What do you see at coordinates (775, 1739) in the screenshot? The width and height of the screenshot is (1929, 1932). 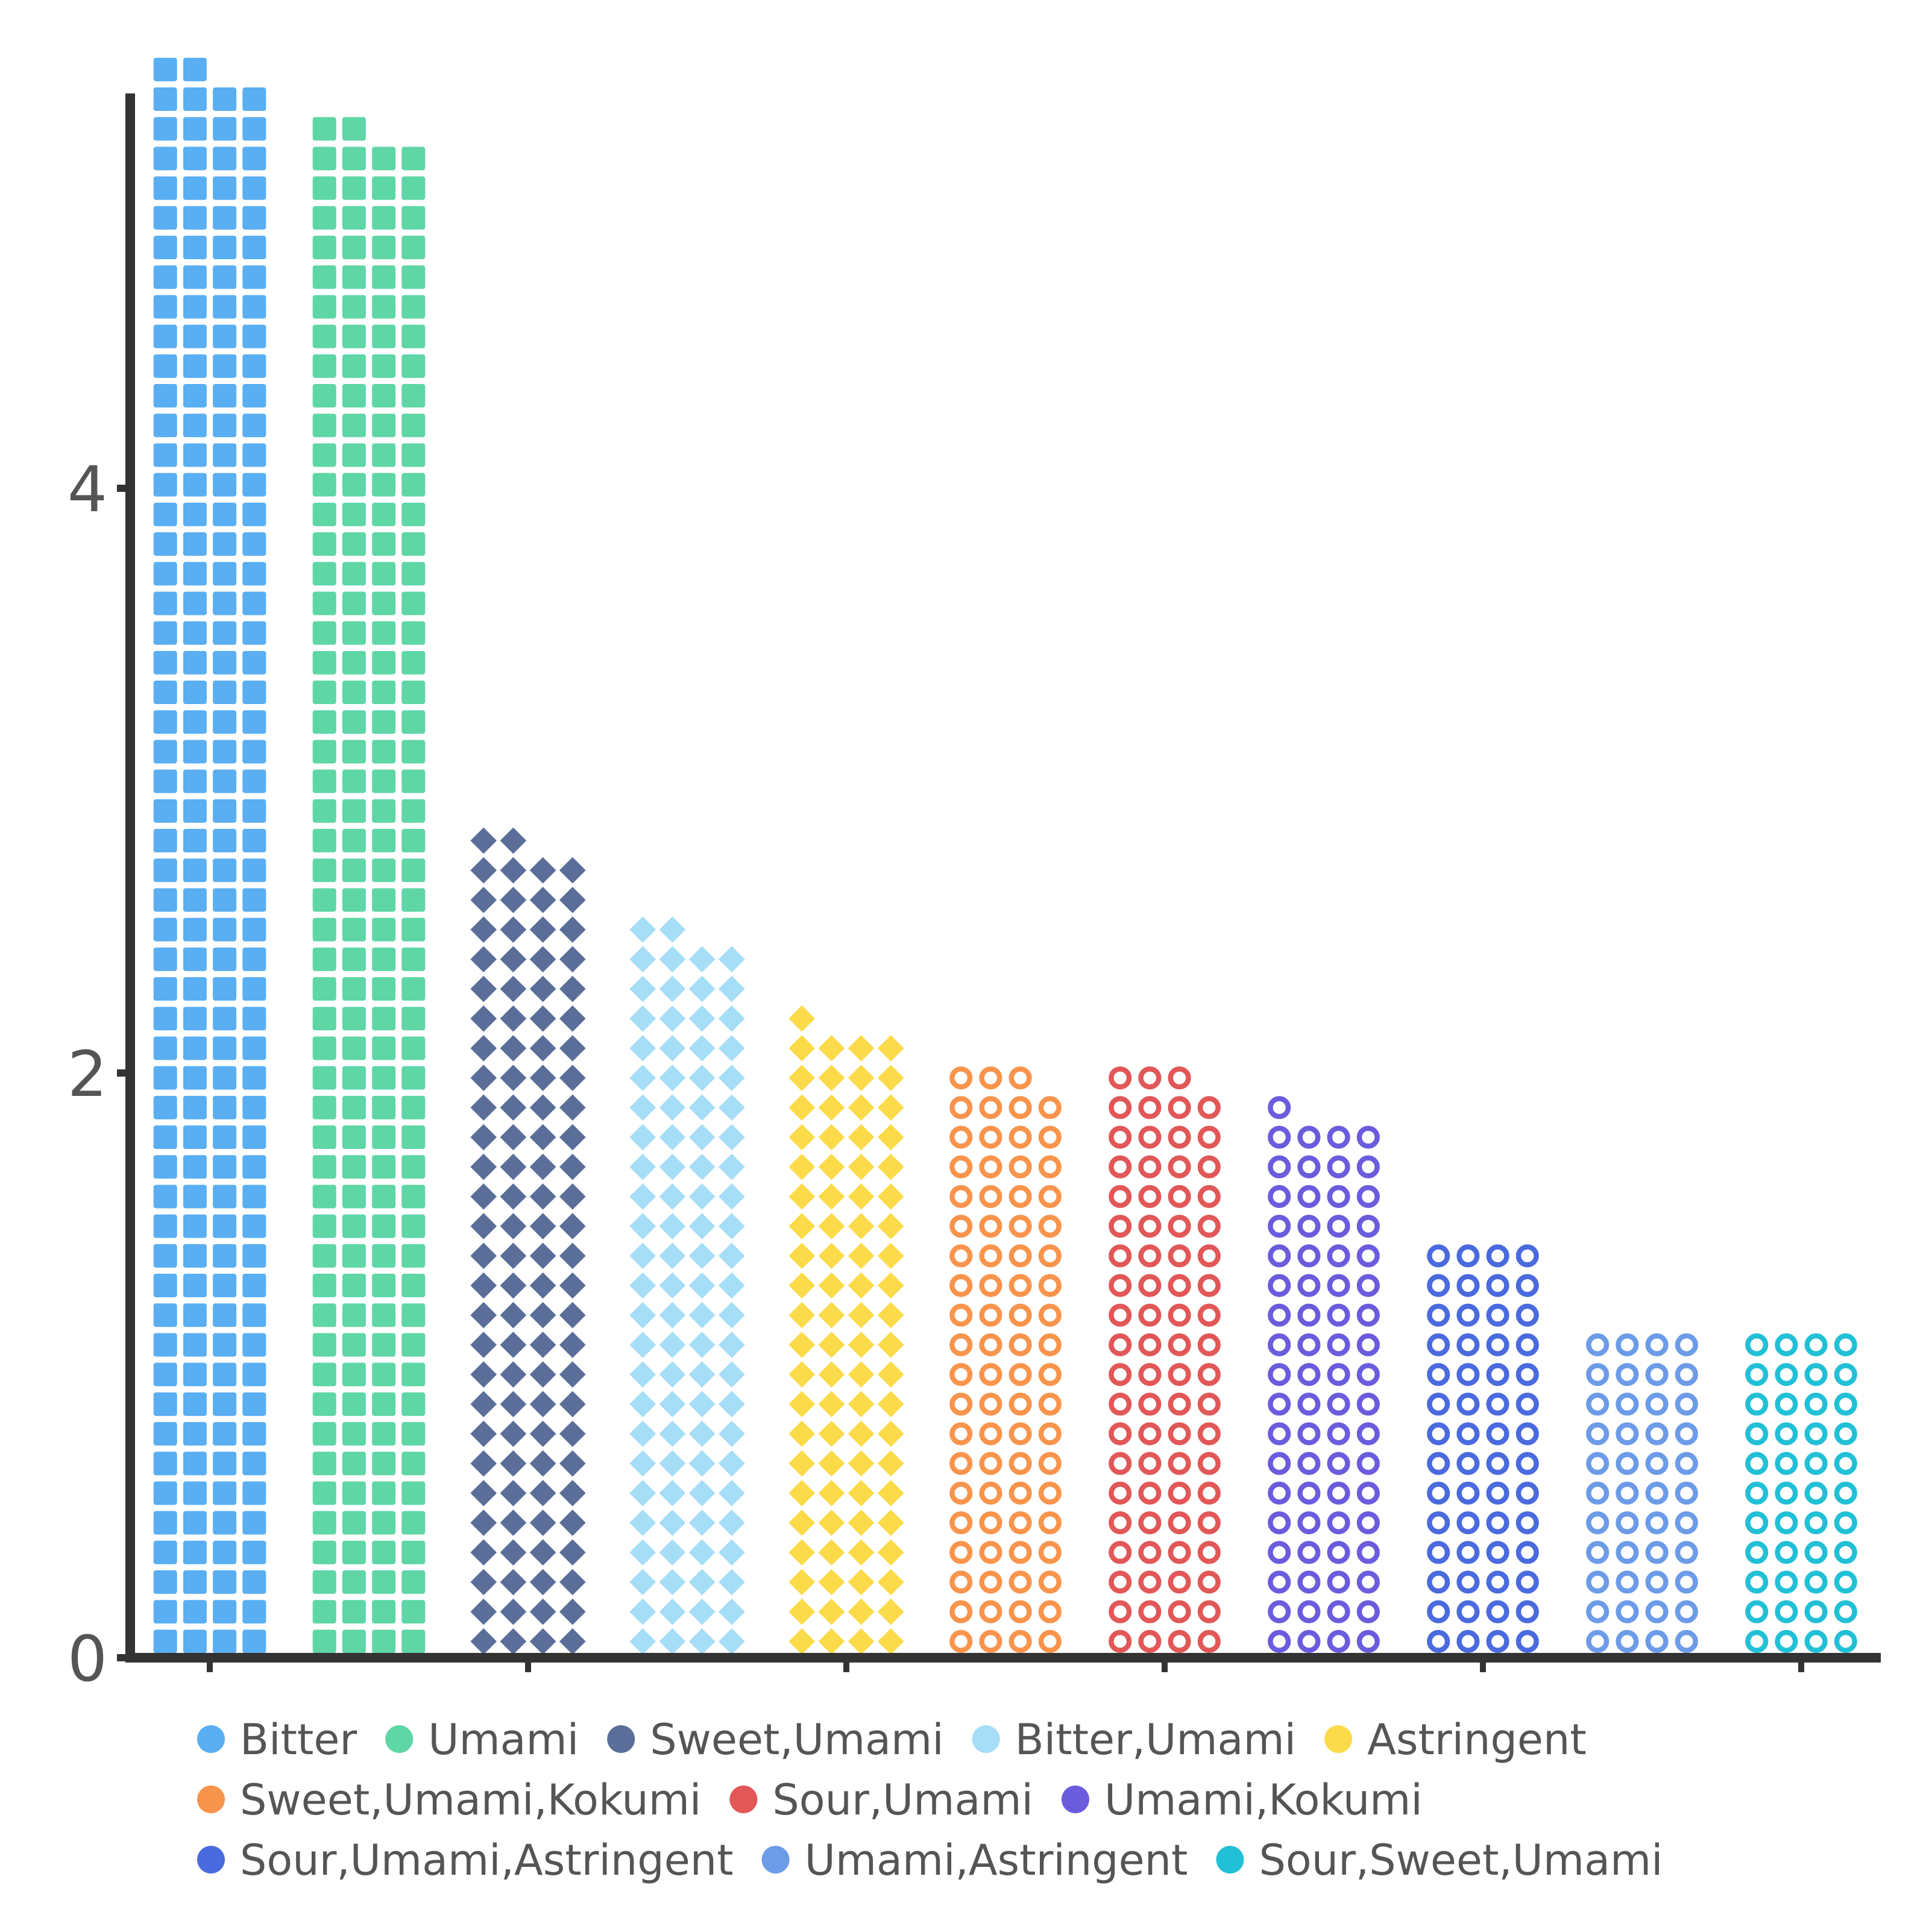 I see `legend-item: Sweet,Umami` at bounding box center [775, 1739].